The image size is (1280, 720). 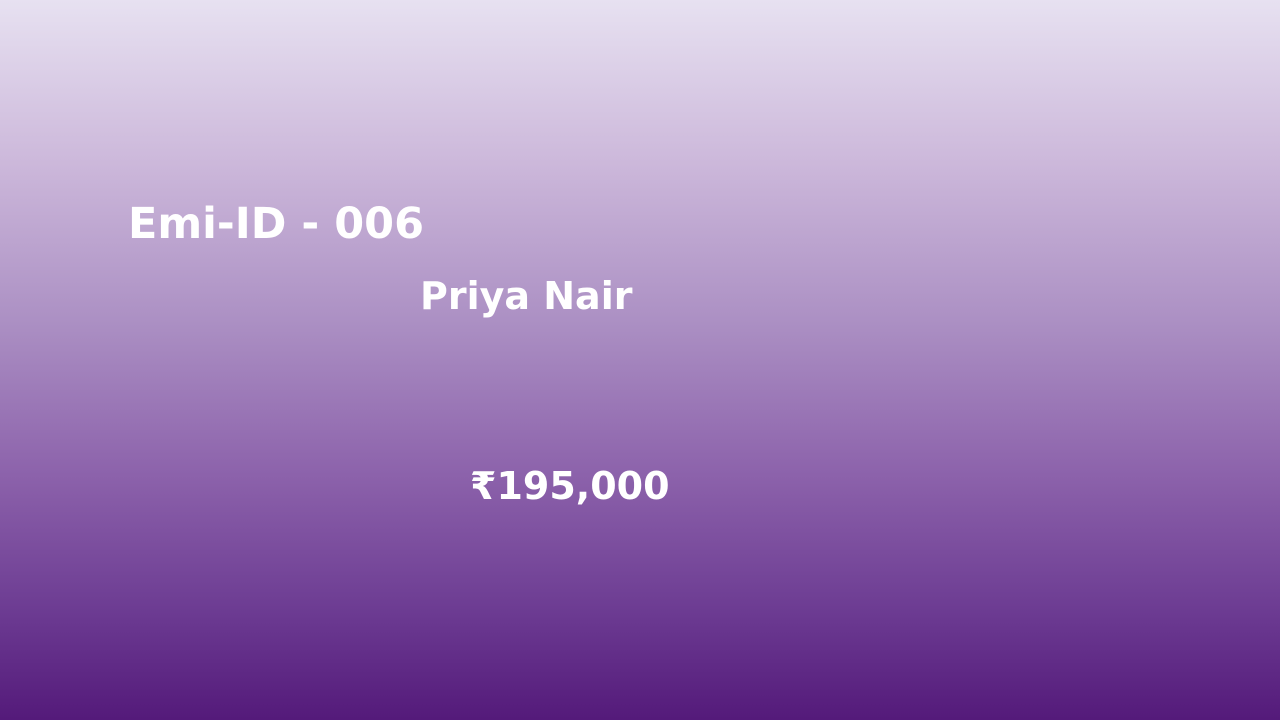 What do you see at coordinates (570, 486) in the screenshot?
I see `emi-amount: ₹195,000` at bounding box center [570, 486].